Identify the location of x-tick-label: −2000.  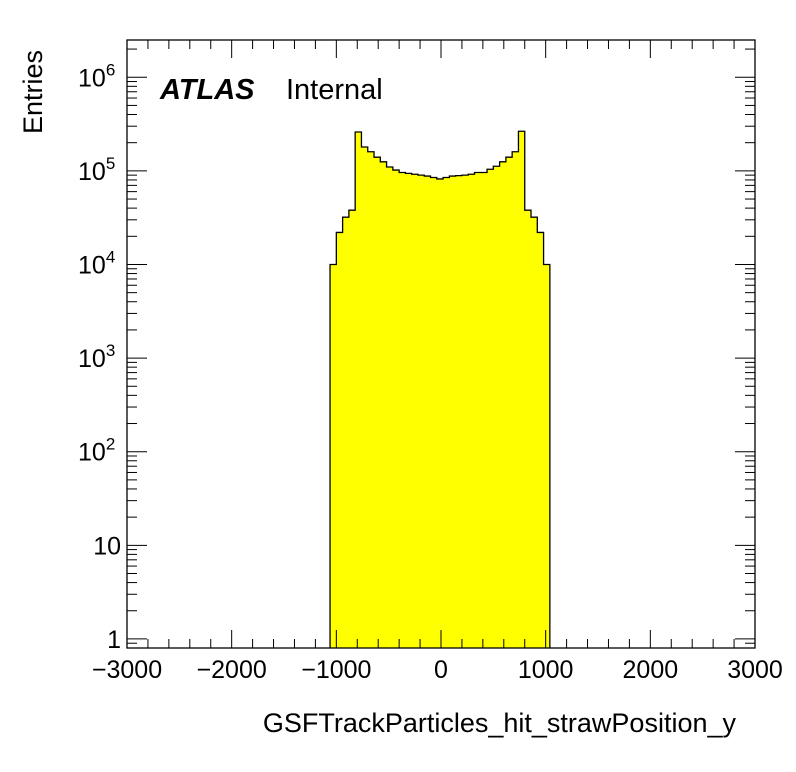
(232, 670).